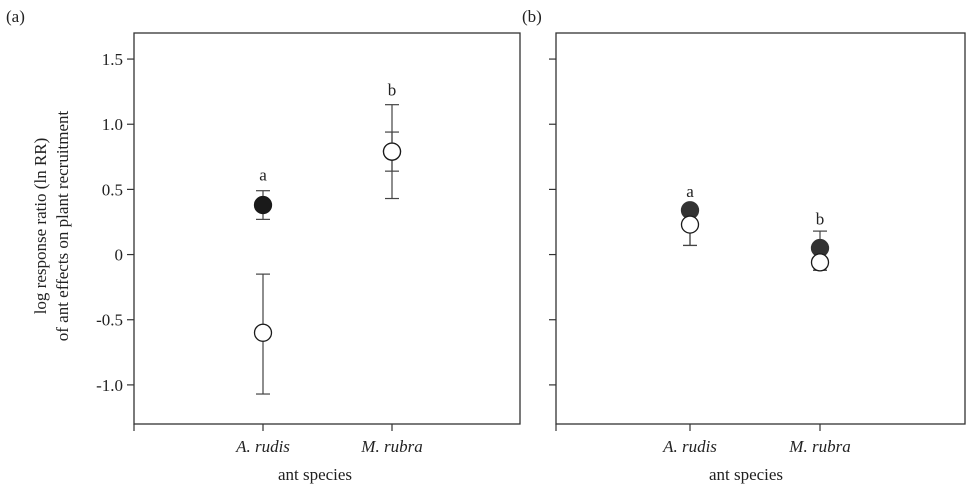  Describe the element at coordinates (109, 320) in the screenshot. I see `y-tick-label: -0.5` at that location.